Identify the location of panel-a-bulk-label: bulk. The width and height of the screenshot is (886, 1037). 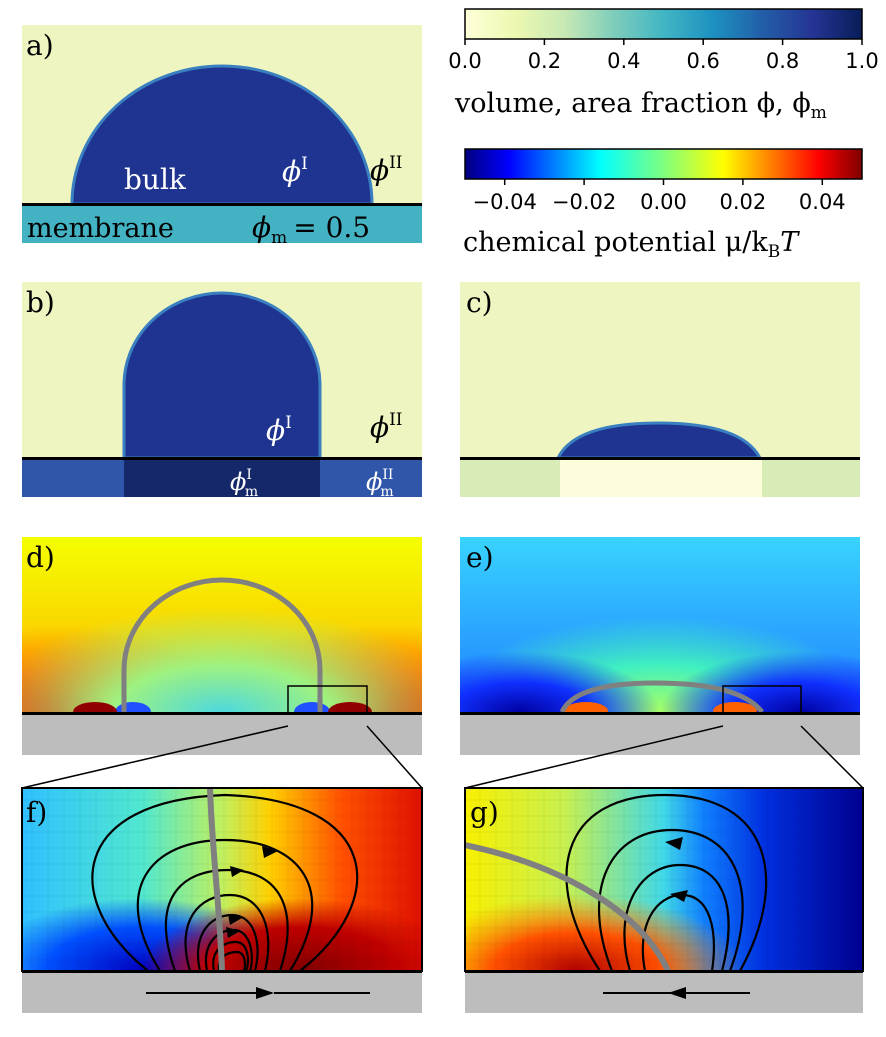
(155, 179).